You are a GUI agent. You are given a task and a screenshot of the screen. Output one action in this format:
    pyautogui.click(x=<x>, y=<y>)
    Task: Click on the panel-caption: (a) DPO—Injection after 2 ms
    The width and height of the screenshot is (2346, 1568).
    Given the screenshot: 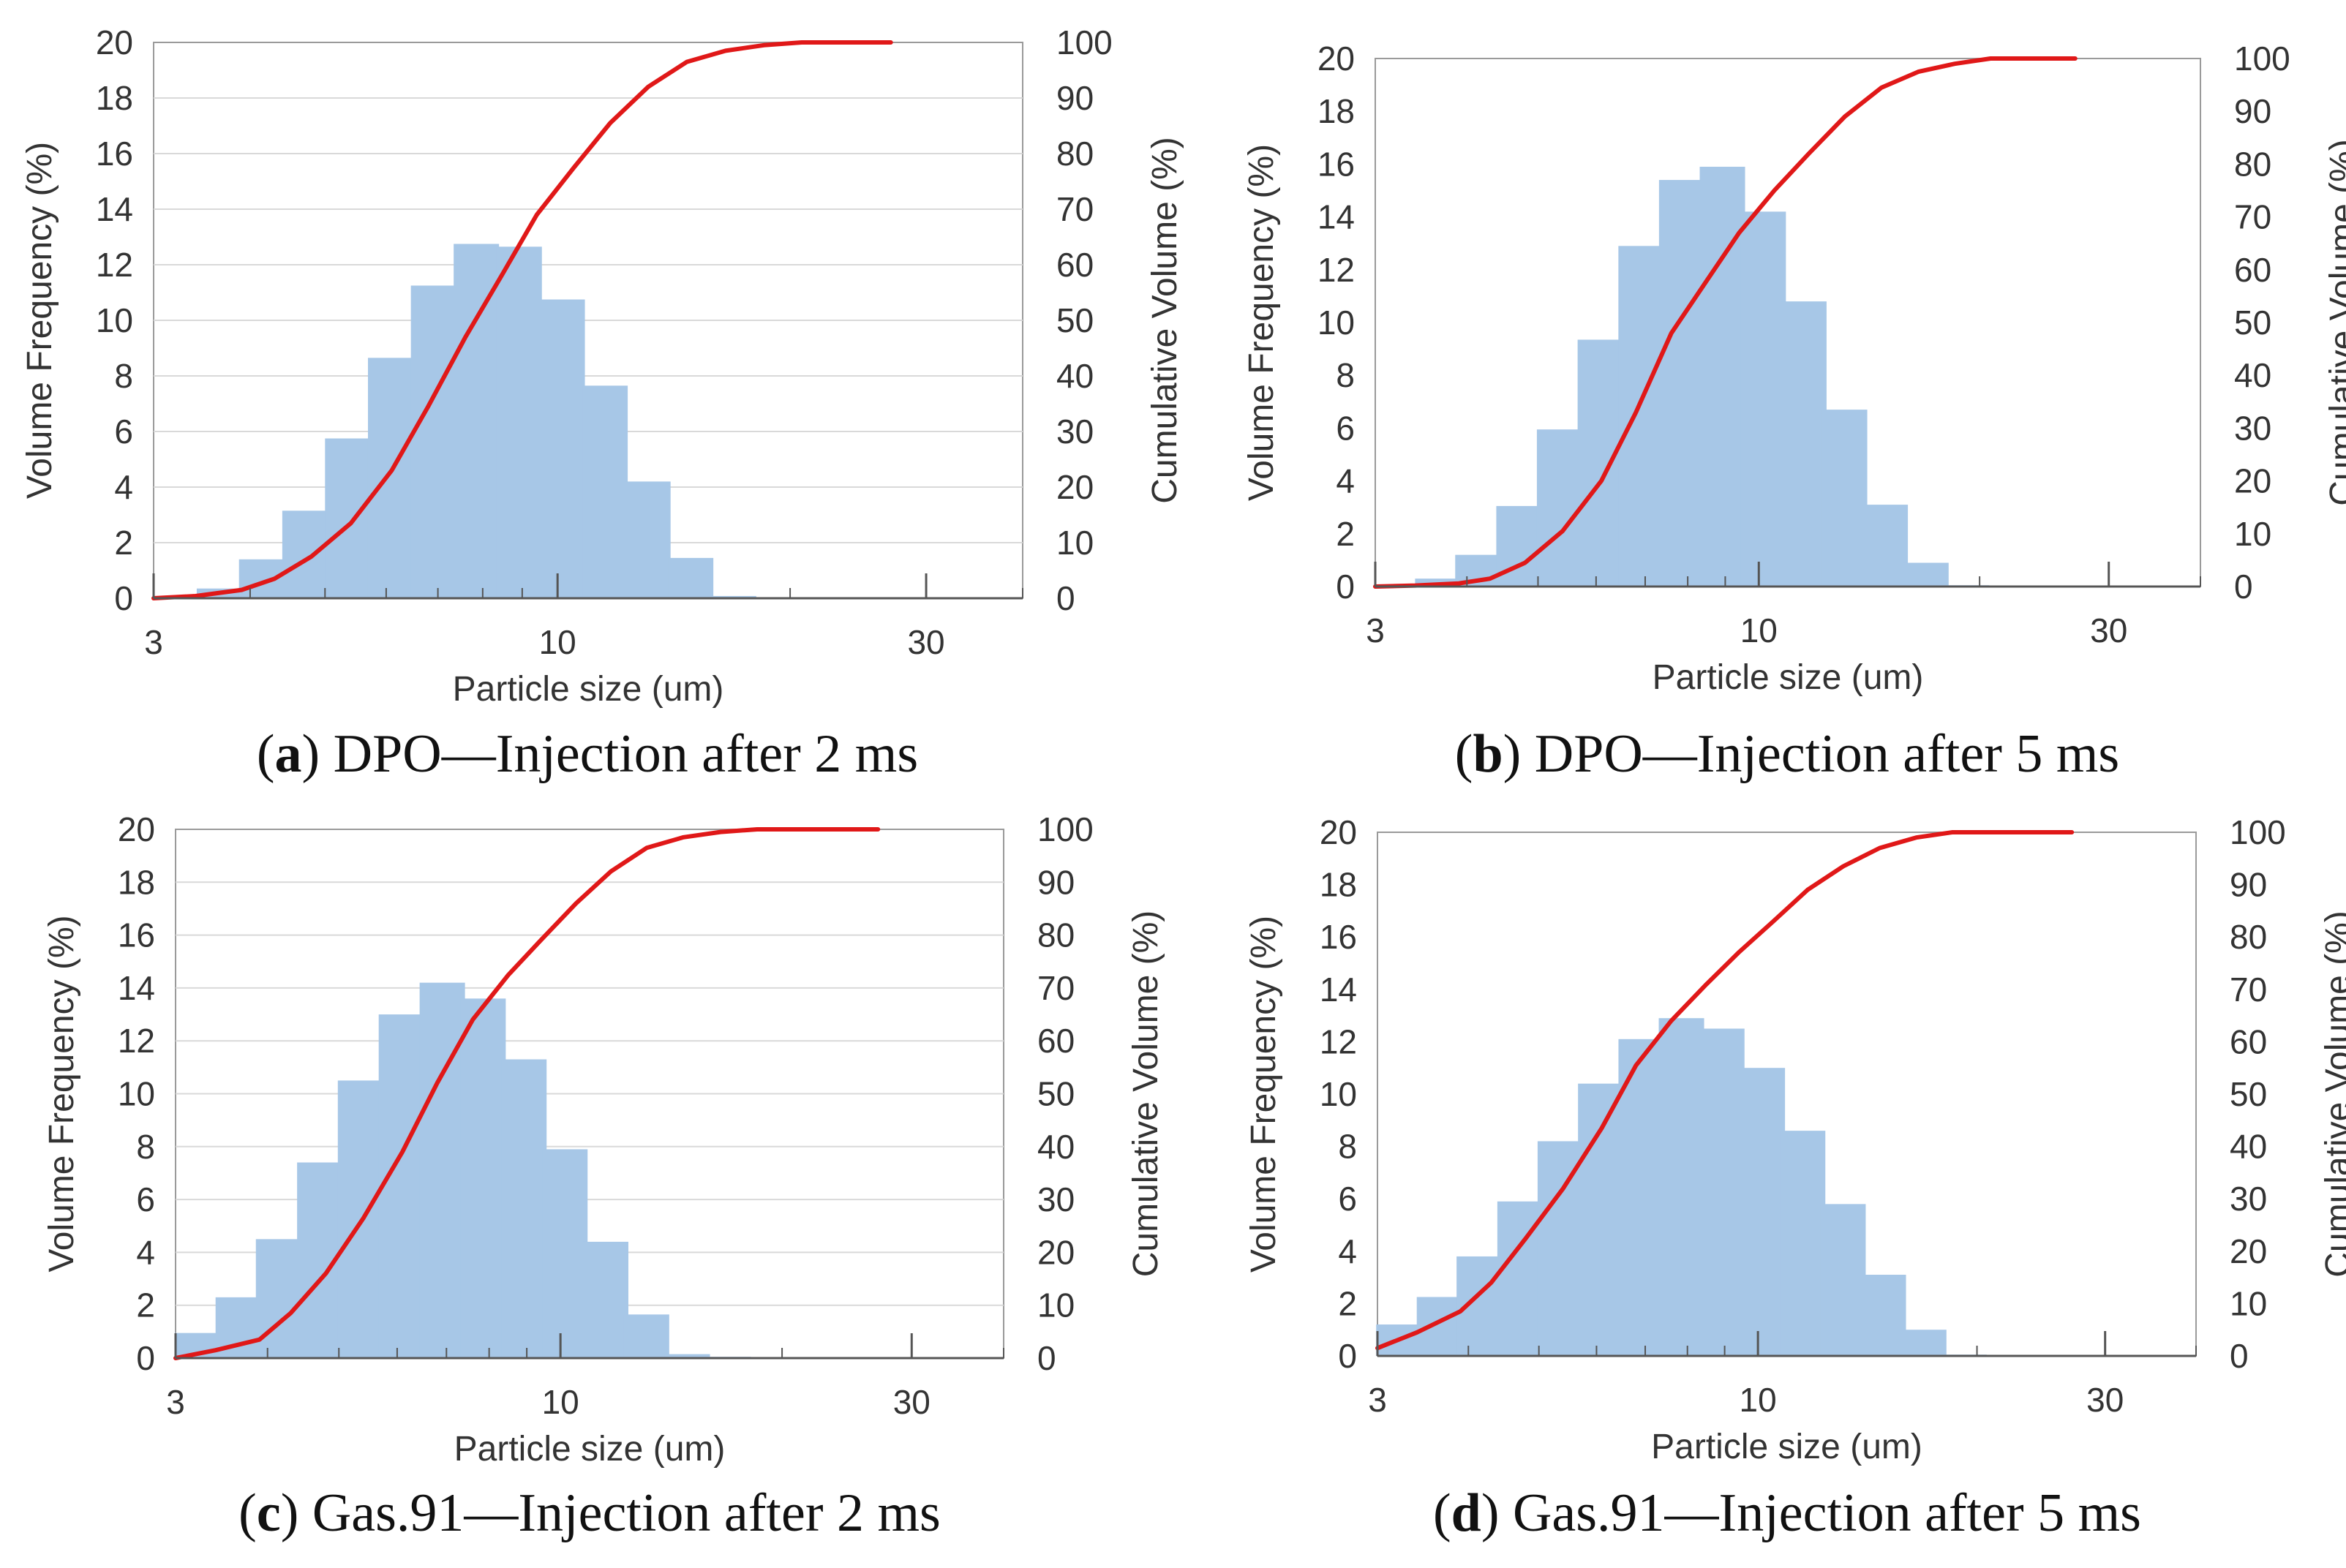 What is the action you would take?
    pyautogui.click(x=587, y=754)
    